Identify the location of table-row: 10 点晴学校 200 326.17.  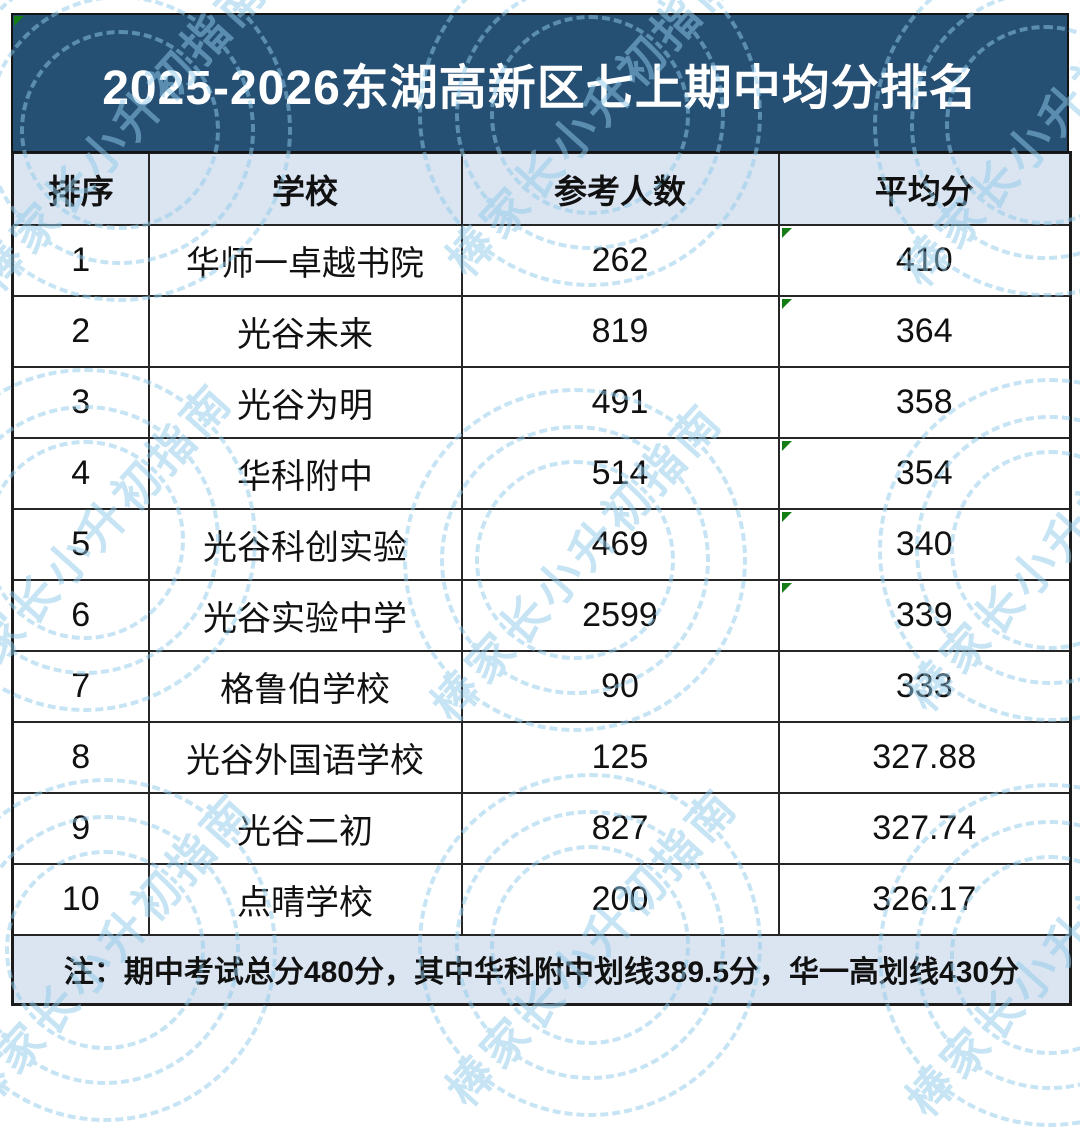
(541, 899).